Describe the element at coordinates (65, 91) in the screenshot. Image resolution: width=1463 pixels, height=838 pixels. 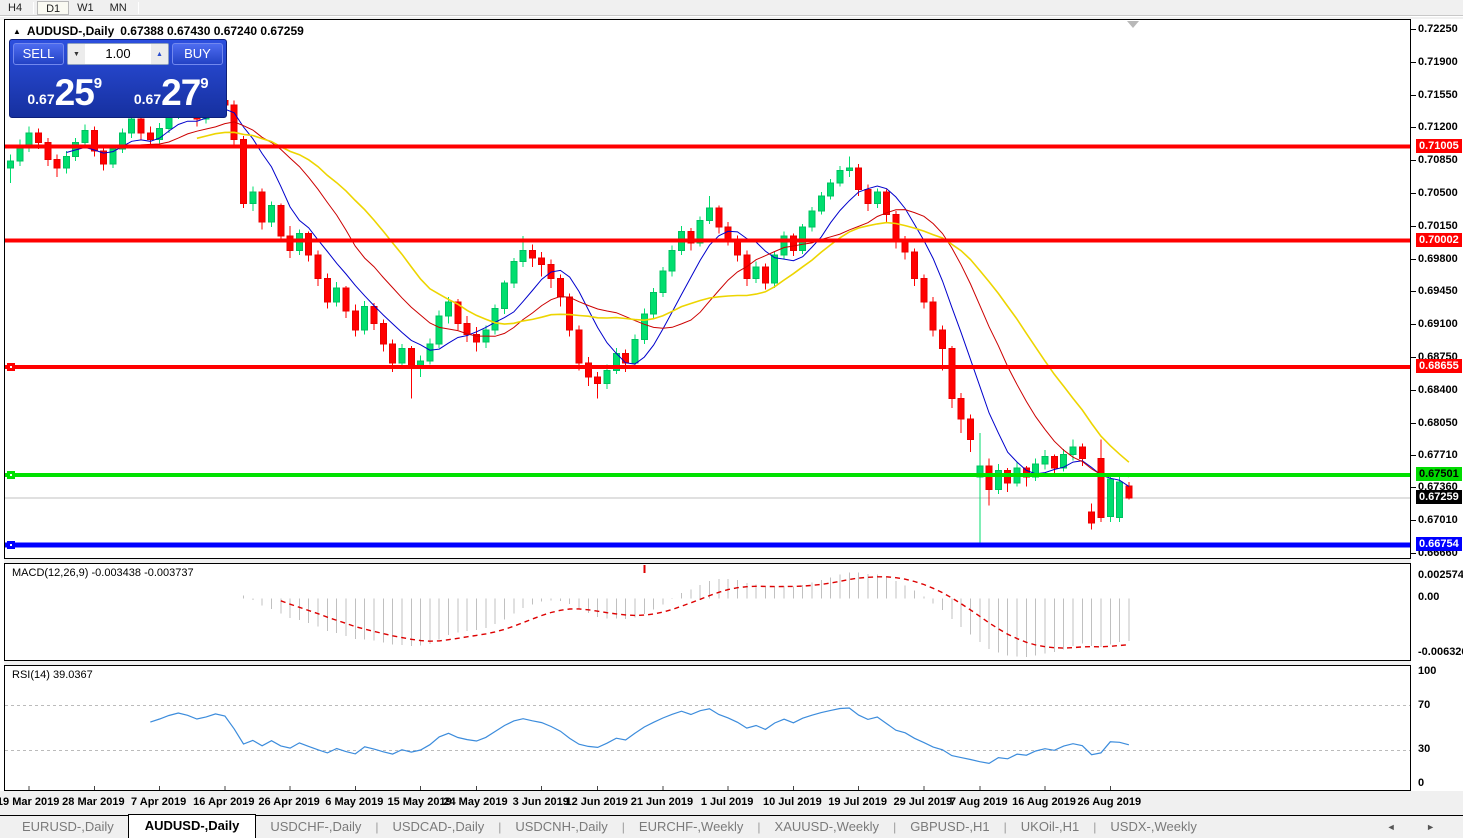
I see `bid-price-display: 0.67 25 9` at that location.